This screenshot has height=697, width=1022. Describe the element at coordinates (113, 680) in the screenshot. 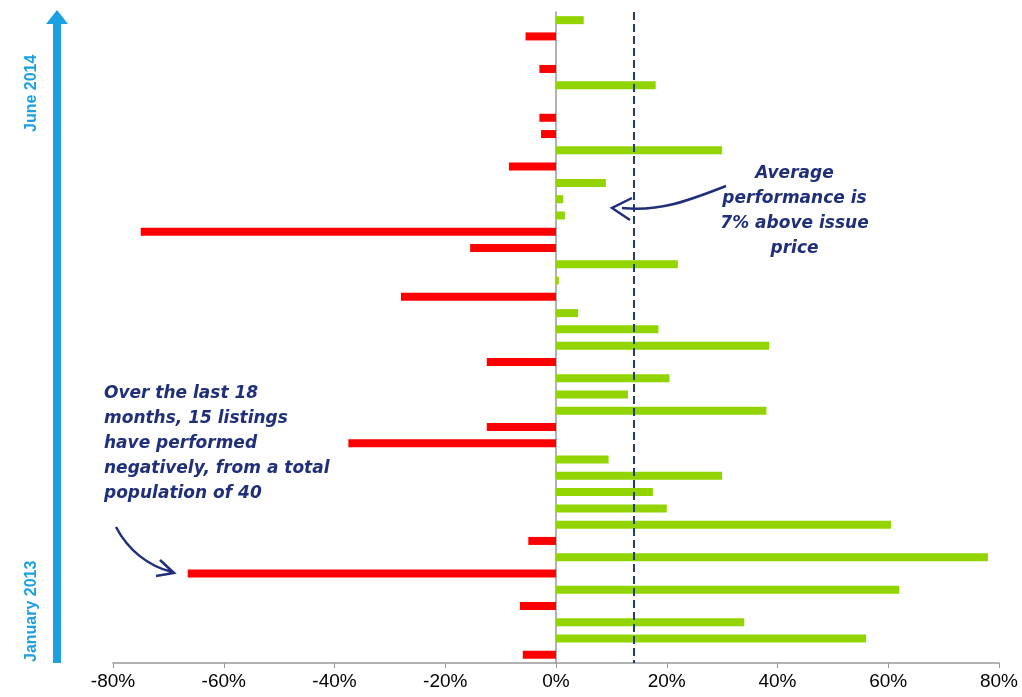

I see `x-tick-label: -80%` at that location.